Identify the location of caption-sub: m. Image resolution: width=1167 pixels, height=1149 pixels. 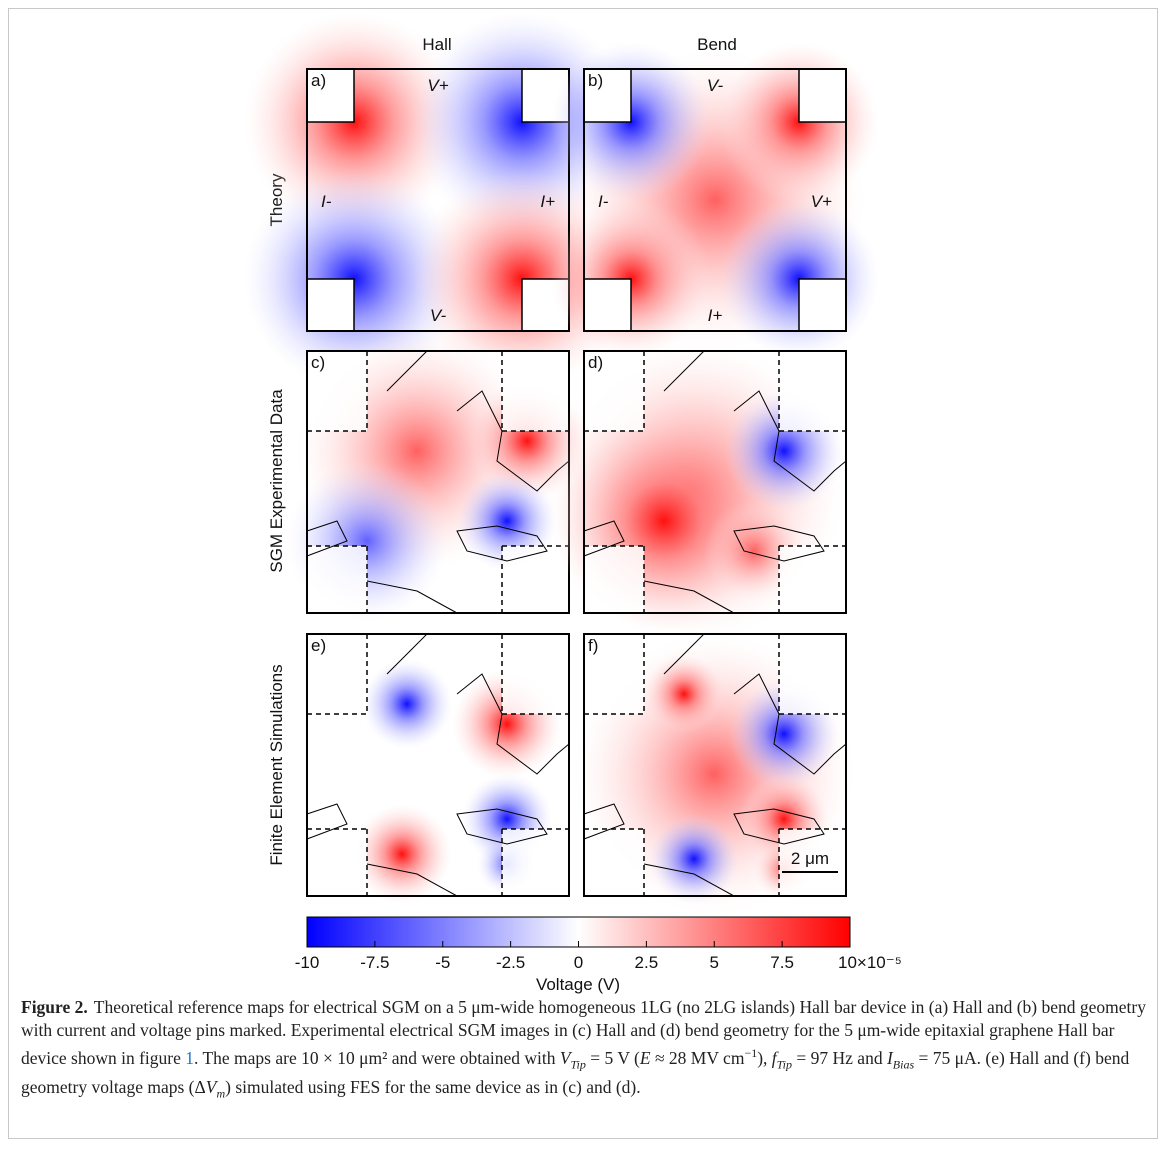
(221, 1093).